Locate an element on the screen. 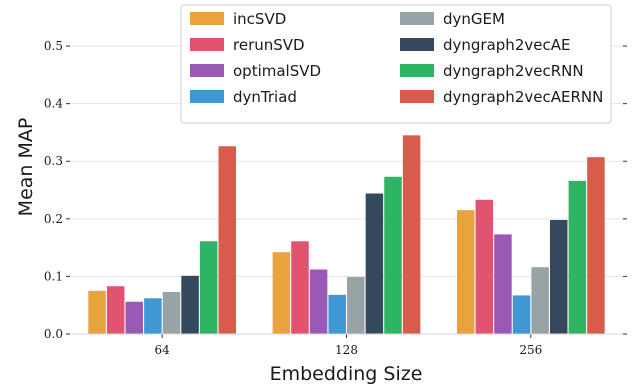 The width and height of the screenshot is (644, 389). legend-swatch-dynGEM is located at coordinates (417, 18).